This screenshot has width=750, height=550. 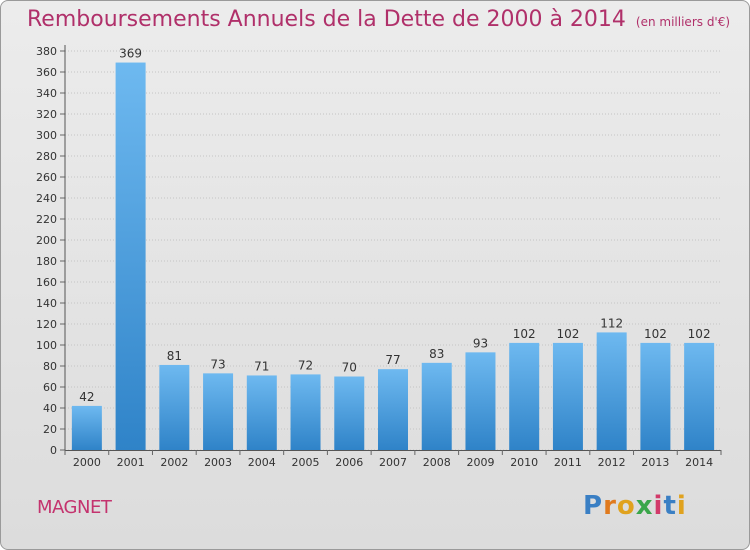 I want to click on y-tick-label: 300, so click(x=46, y=135).